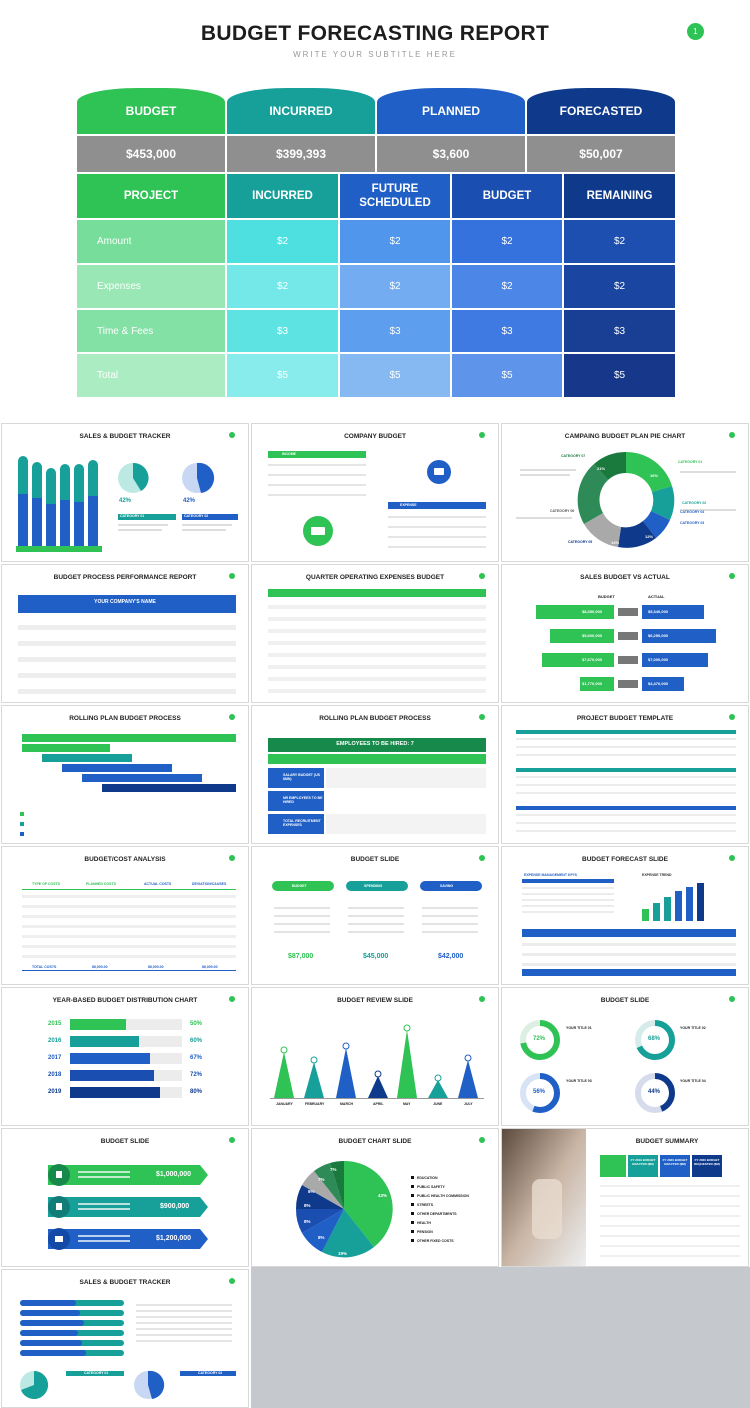  Describe the element at coordinates (424, 1223) in the screenshot. I see `legend-item: HEALTH` at that location.